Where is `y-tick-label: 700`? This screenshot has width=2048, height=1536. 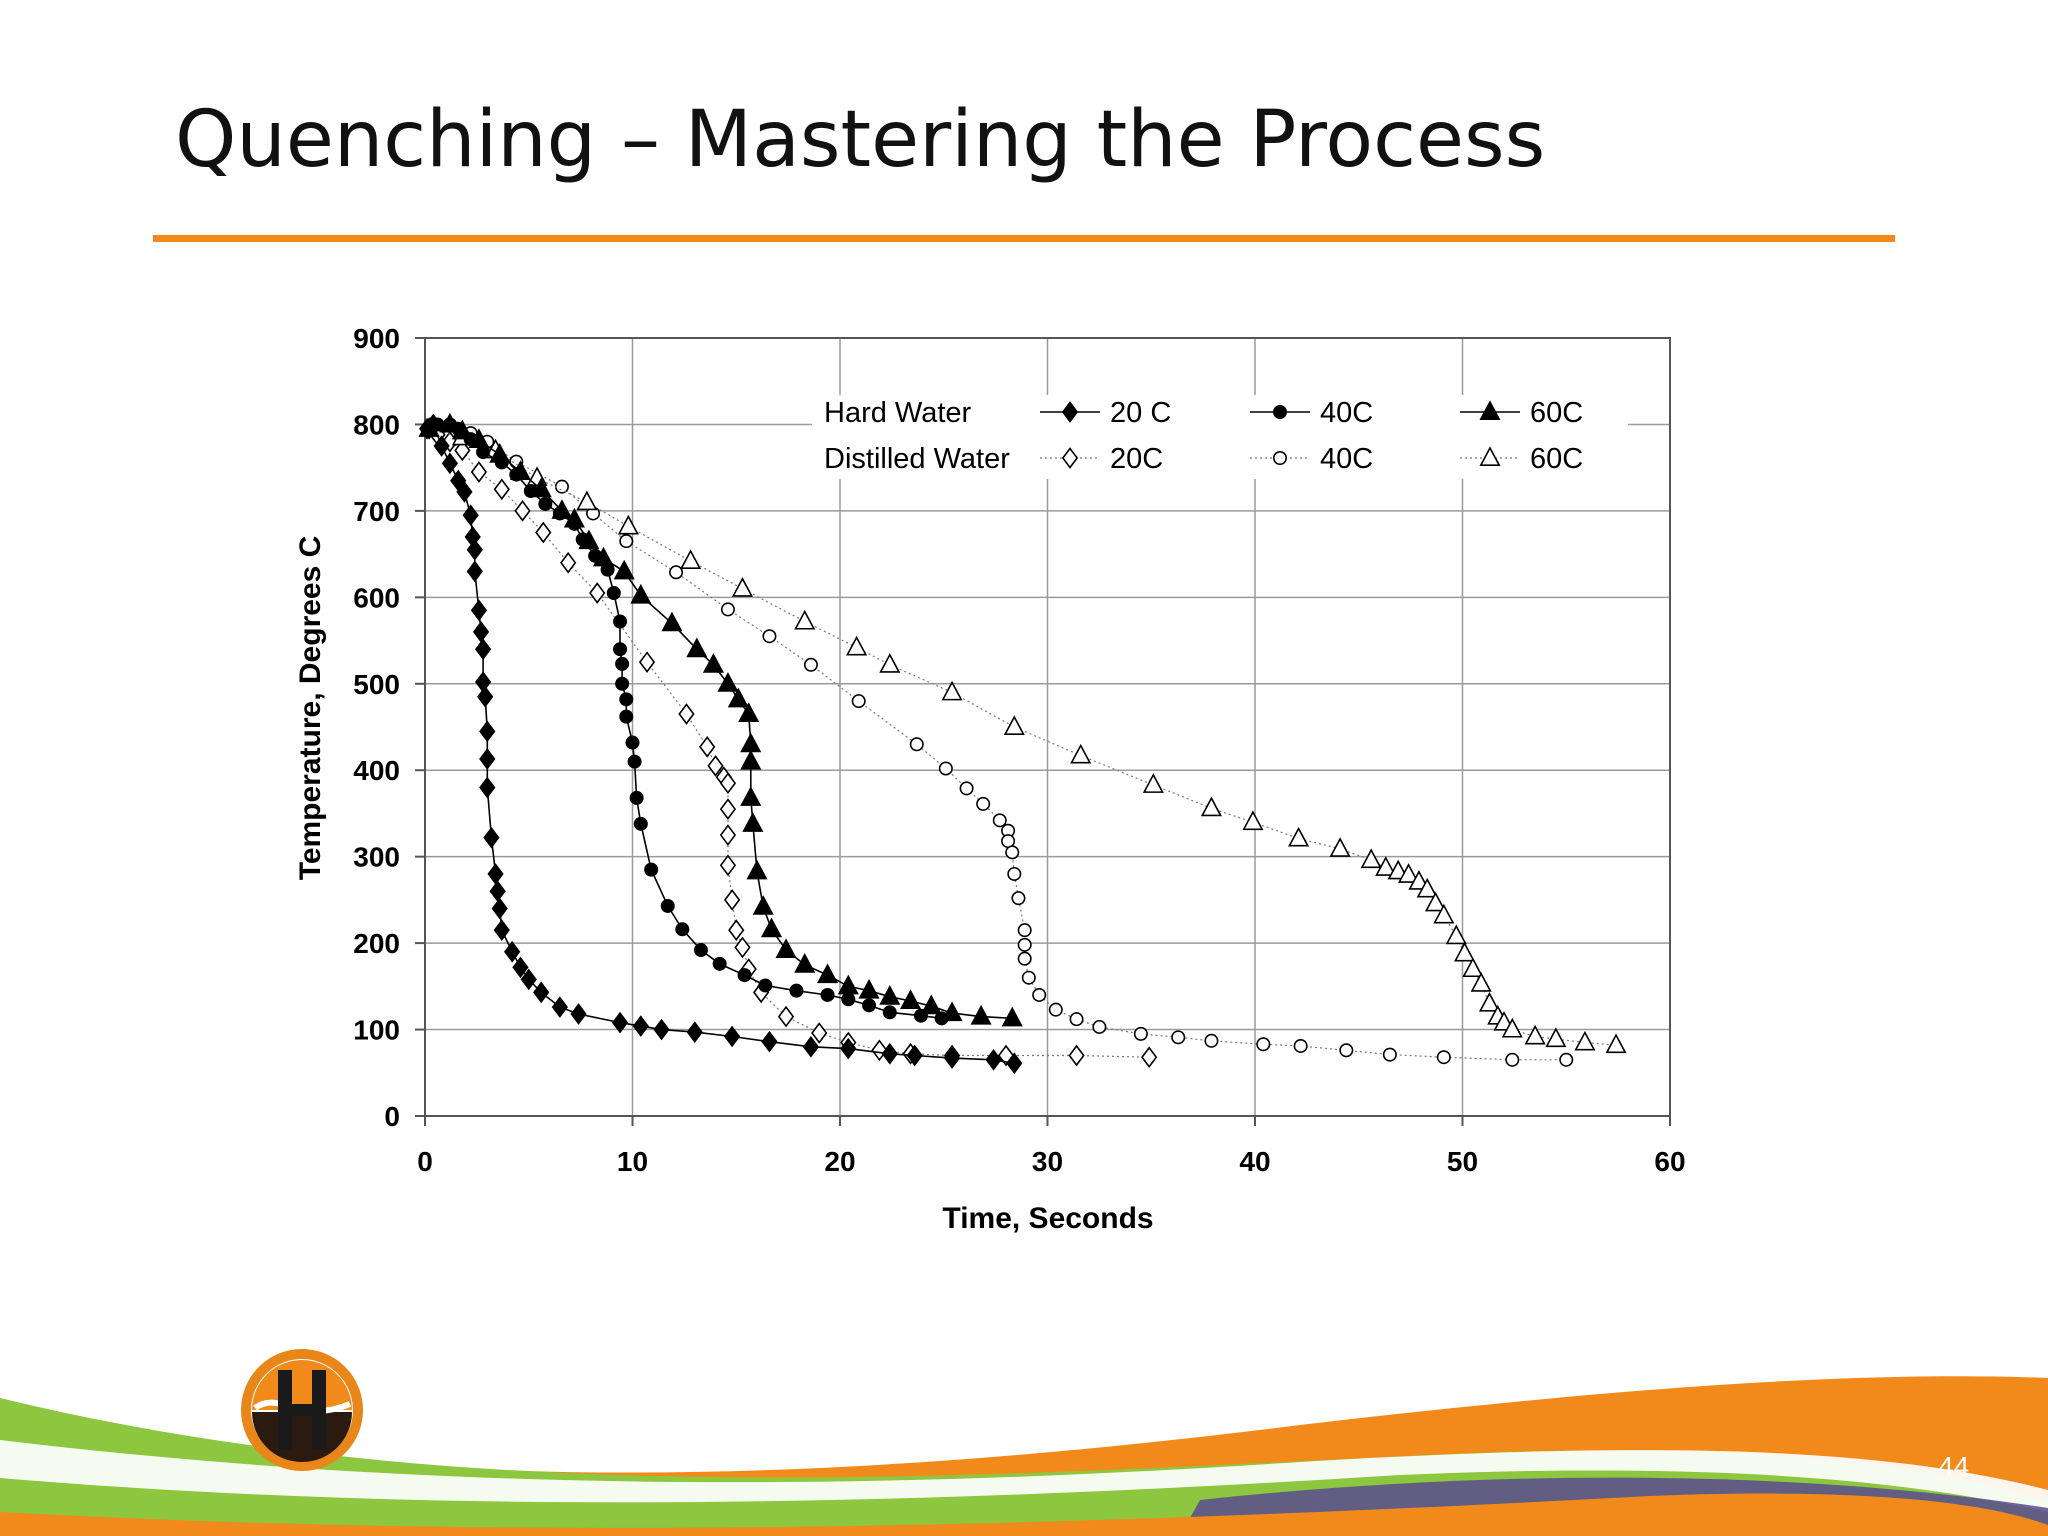
y-tick-label: 700 is located at coordinates (376, 511).